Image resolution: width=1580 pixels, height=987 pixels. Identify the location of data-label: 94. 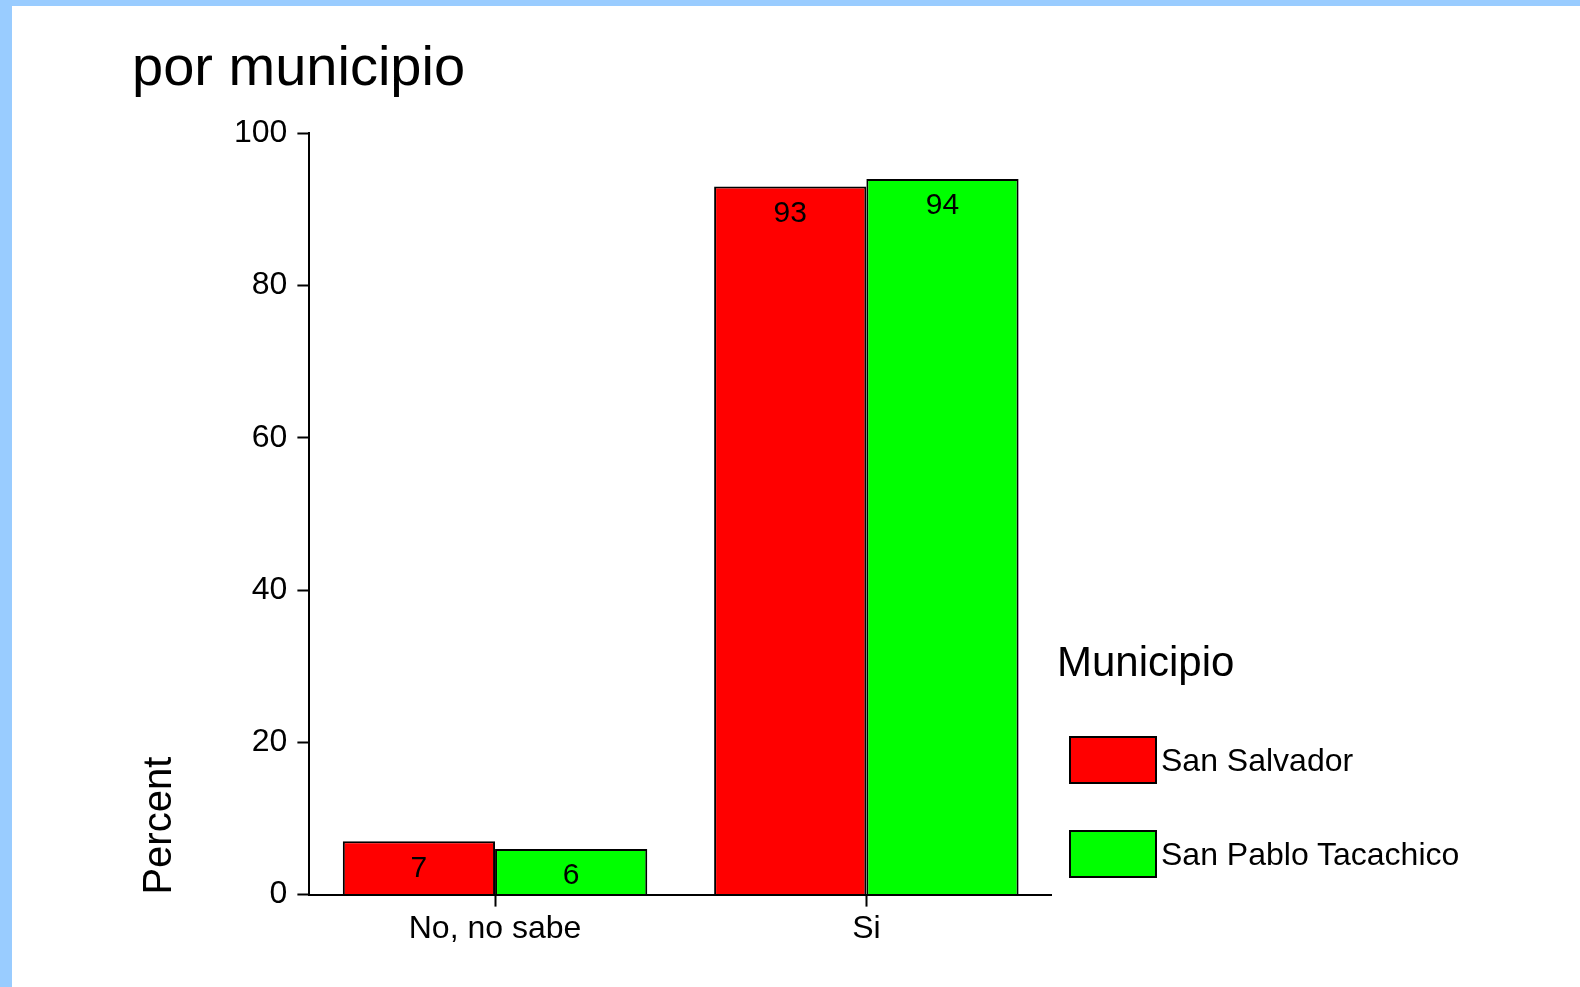
(942, 204).